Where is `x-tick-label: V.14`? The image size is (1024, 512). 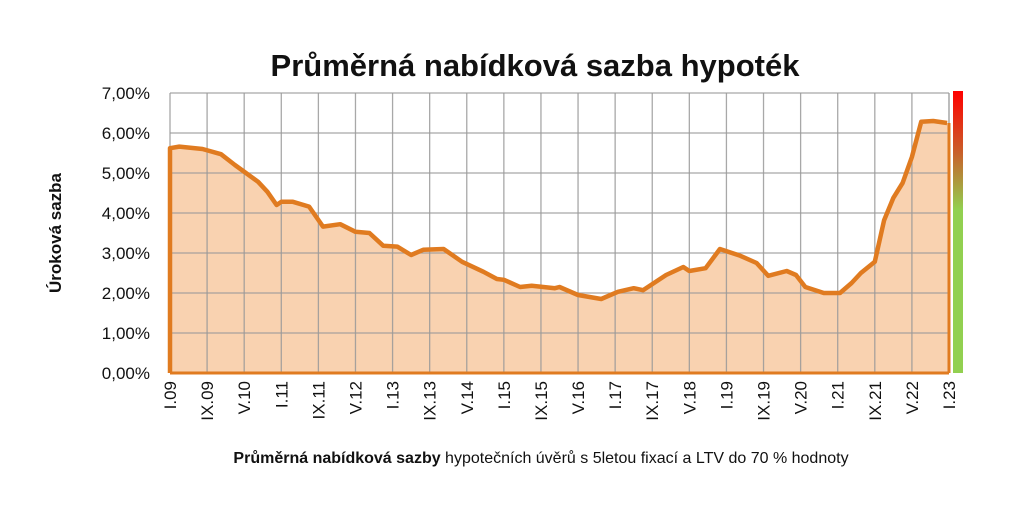
x-tick-label: V.14 is located at coordinates (467, 397).